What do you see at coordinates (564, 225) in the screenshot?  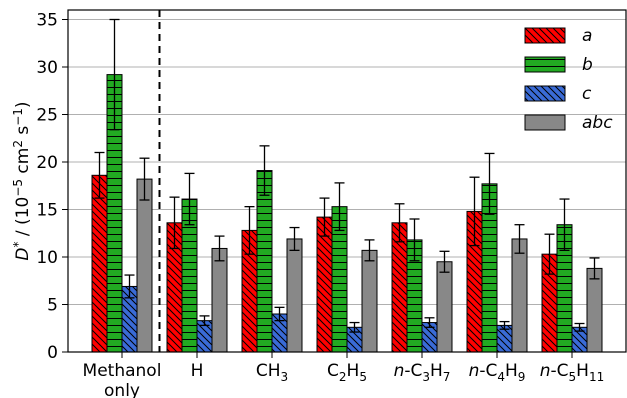 I see `error-bar-b-nc5h11` at bounding box center [564, 225].